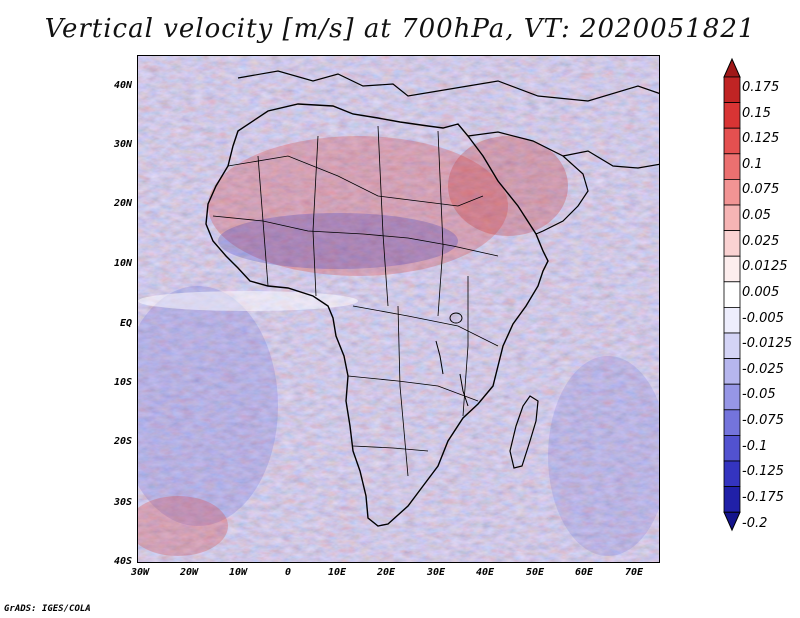  Describe the element at coordinates (767, 343) in the screenshot. I see `cb-label-neg00125: -0.0125` at that location.